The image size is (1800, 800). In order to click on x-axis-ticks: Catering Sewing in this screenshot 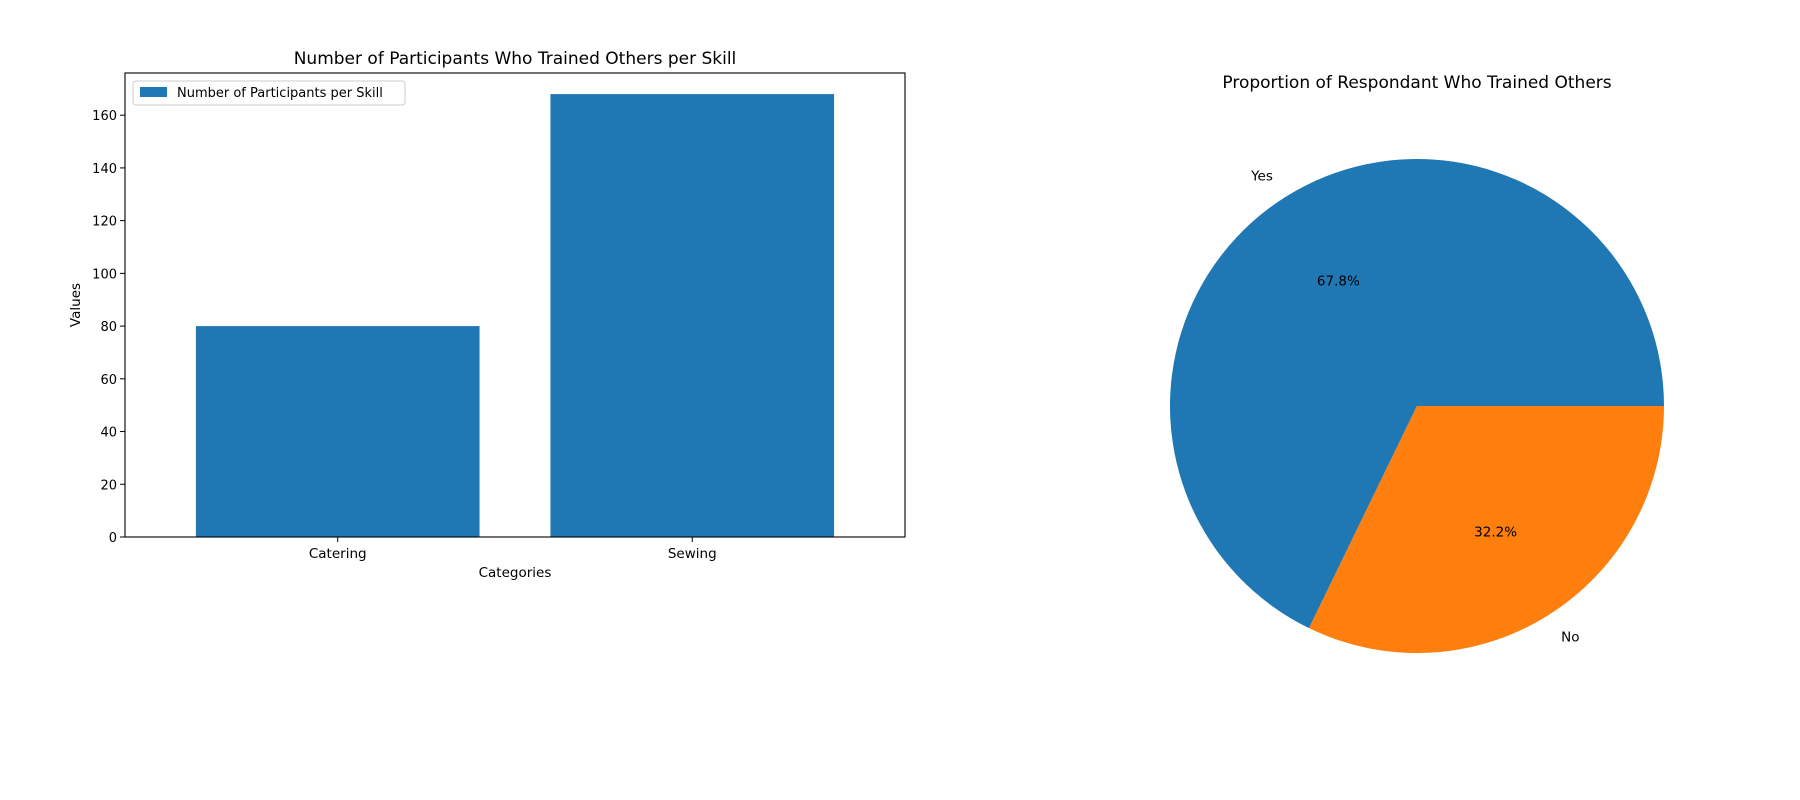, I will do `click(513, 549)`.